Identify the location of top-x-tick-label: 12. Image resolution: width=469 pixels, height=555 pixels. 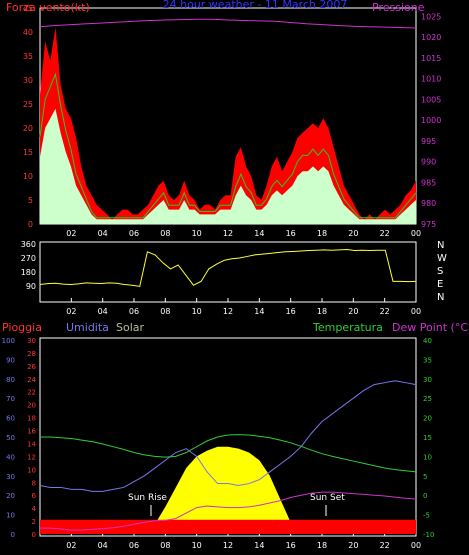
(228, 233).